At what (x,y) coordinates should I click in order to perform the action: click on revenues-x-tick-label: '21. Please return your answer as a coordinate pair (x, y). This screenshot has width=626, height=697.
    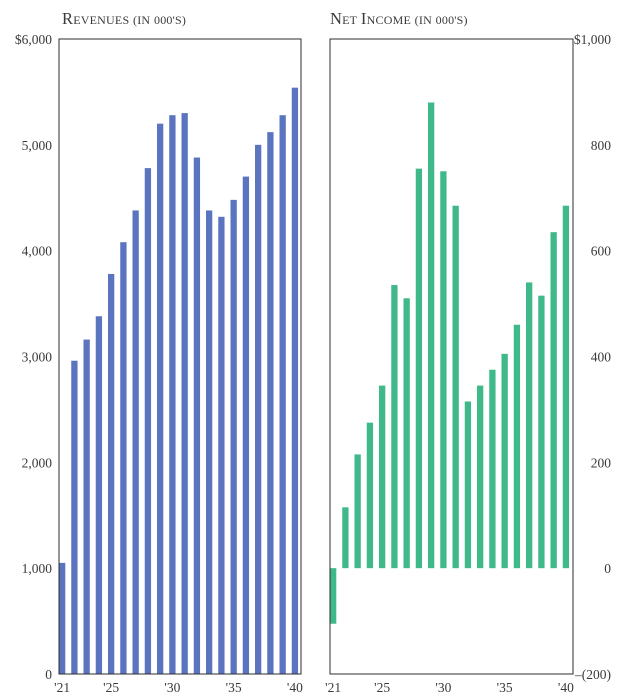
    Looking at the image, I should click on (62, 687).